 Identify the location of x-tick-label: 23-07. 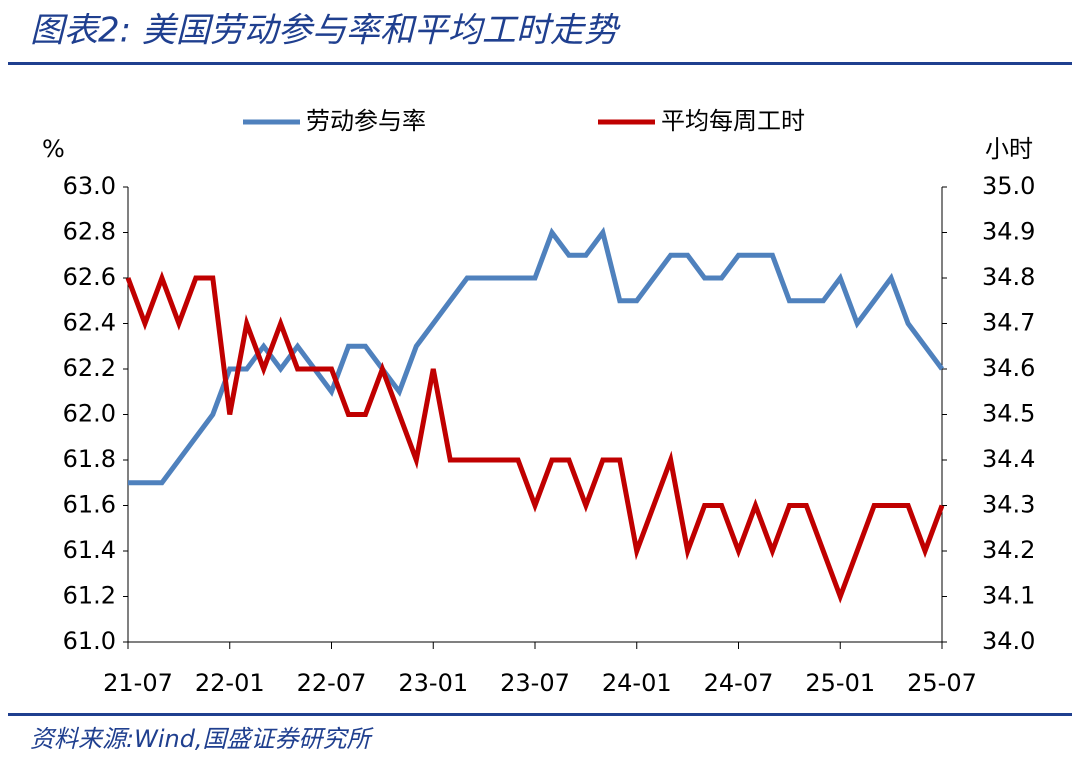
(535, 683).